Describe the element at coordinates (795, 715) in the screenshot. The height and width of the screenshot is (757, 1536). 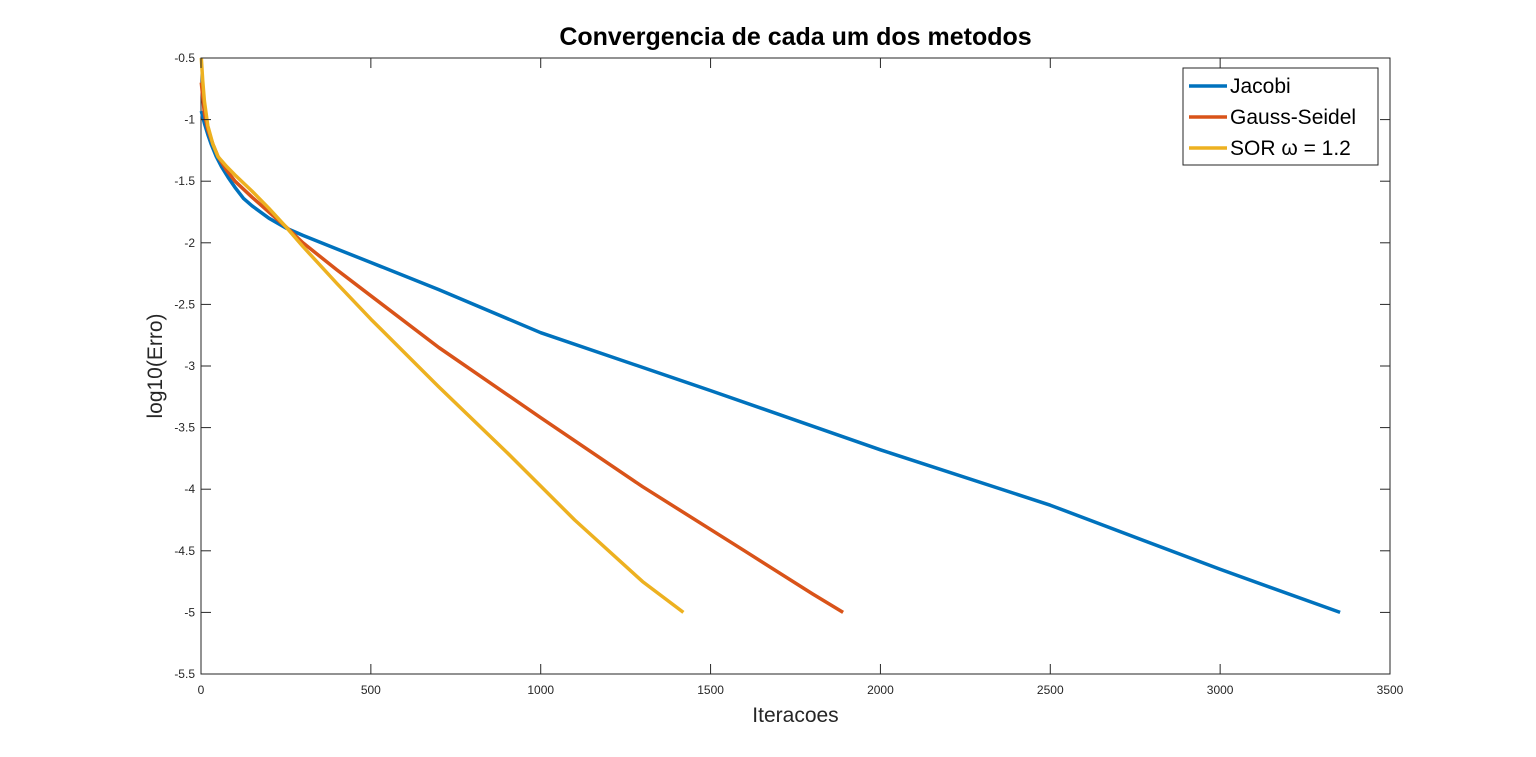
I see `x-axis-label: Iteracoes` at that location.